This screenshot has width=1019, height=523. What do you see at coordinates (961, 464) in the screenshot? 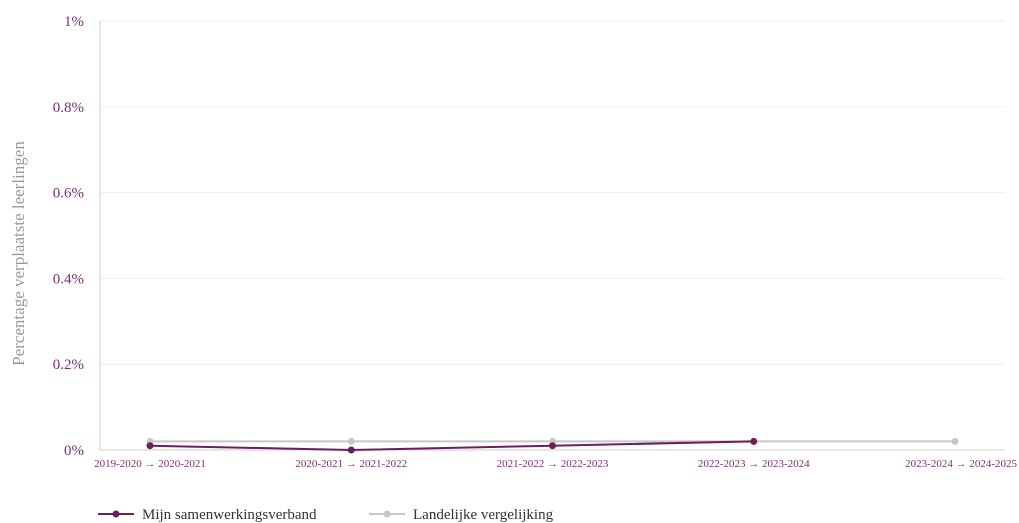
I see `x-tick-label: 2023-2024 → 2024-2025` at bounding box center [961, 464].